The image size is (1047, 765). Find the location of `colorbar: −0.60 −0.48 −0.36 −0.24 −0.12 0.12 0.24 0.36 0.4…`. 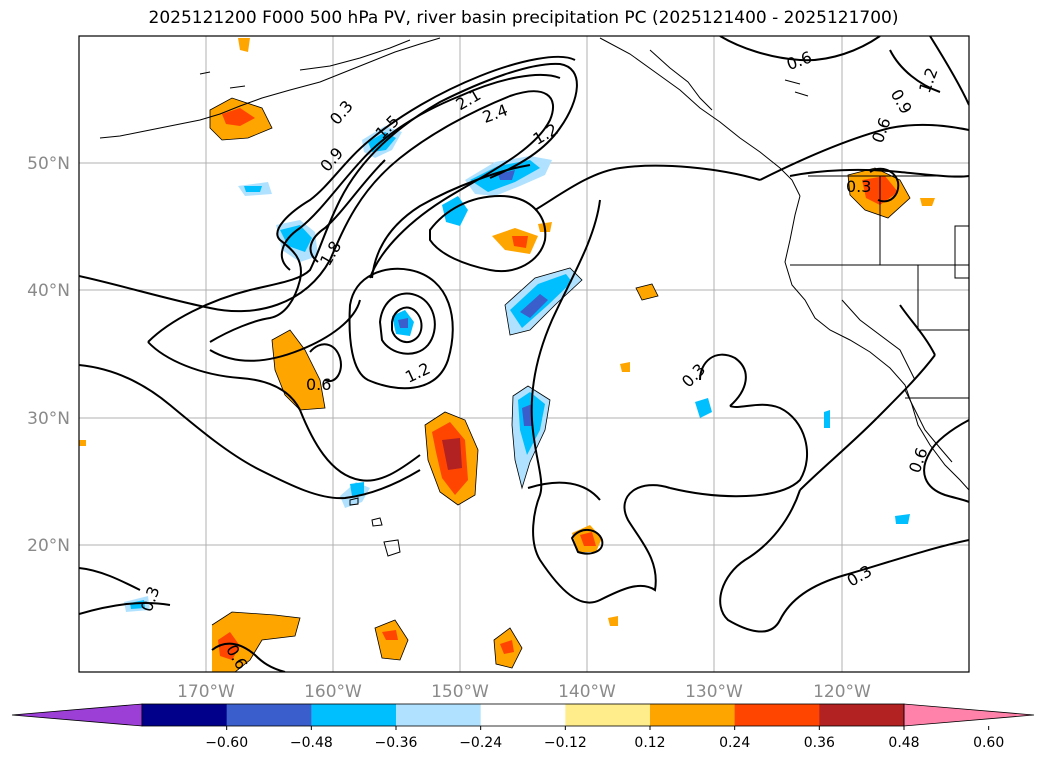

colorbar: −0.60 −0.48 −0.36 −0.24 −0.12 0.12 0.24 0.36 0.4… is located at coordinates (523, 727).